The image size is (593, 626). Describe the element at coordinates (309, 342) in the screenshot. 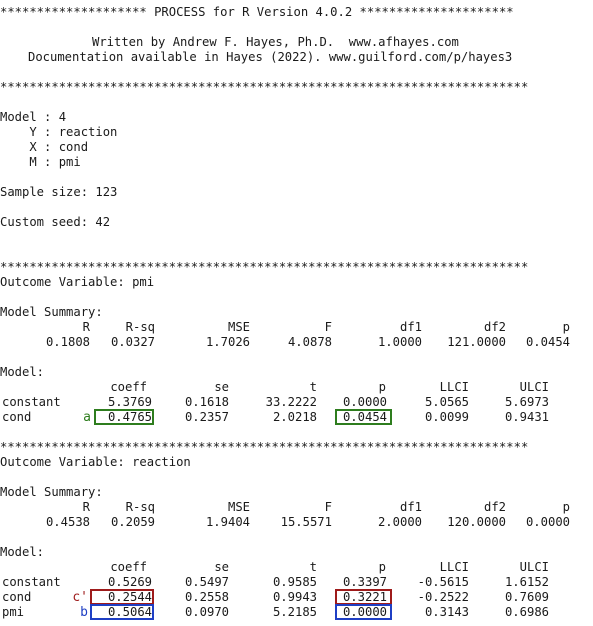

I see `summary-value: 4.0878` at that location.